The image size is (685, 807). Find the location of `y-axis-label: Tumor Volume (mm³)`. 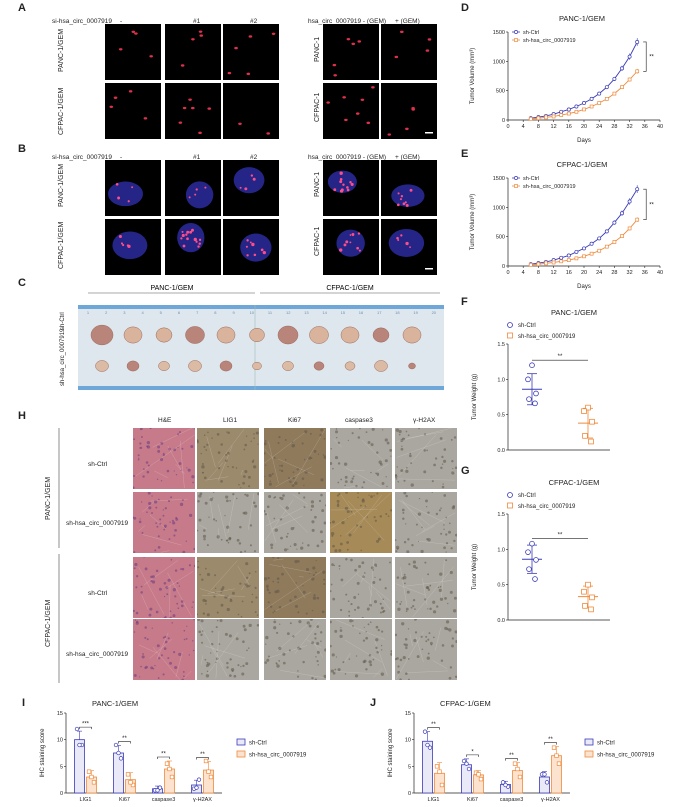

y-axis-label: Tumor Volume (mm³) is located at coordinates (473, 76).